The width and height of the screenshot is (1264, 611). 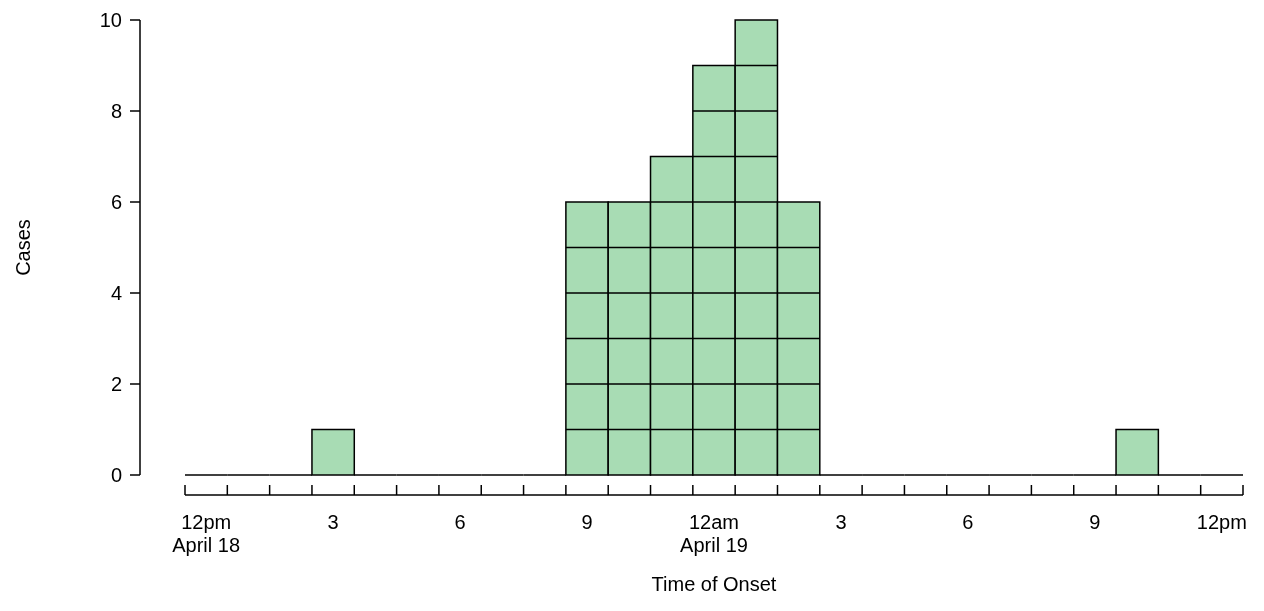 What do you see at coordinates (116, 293) in the screenshot?
I see `y-tick-label: 4` at bounding box center [116, 293].